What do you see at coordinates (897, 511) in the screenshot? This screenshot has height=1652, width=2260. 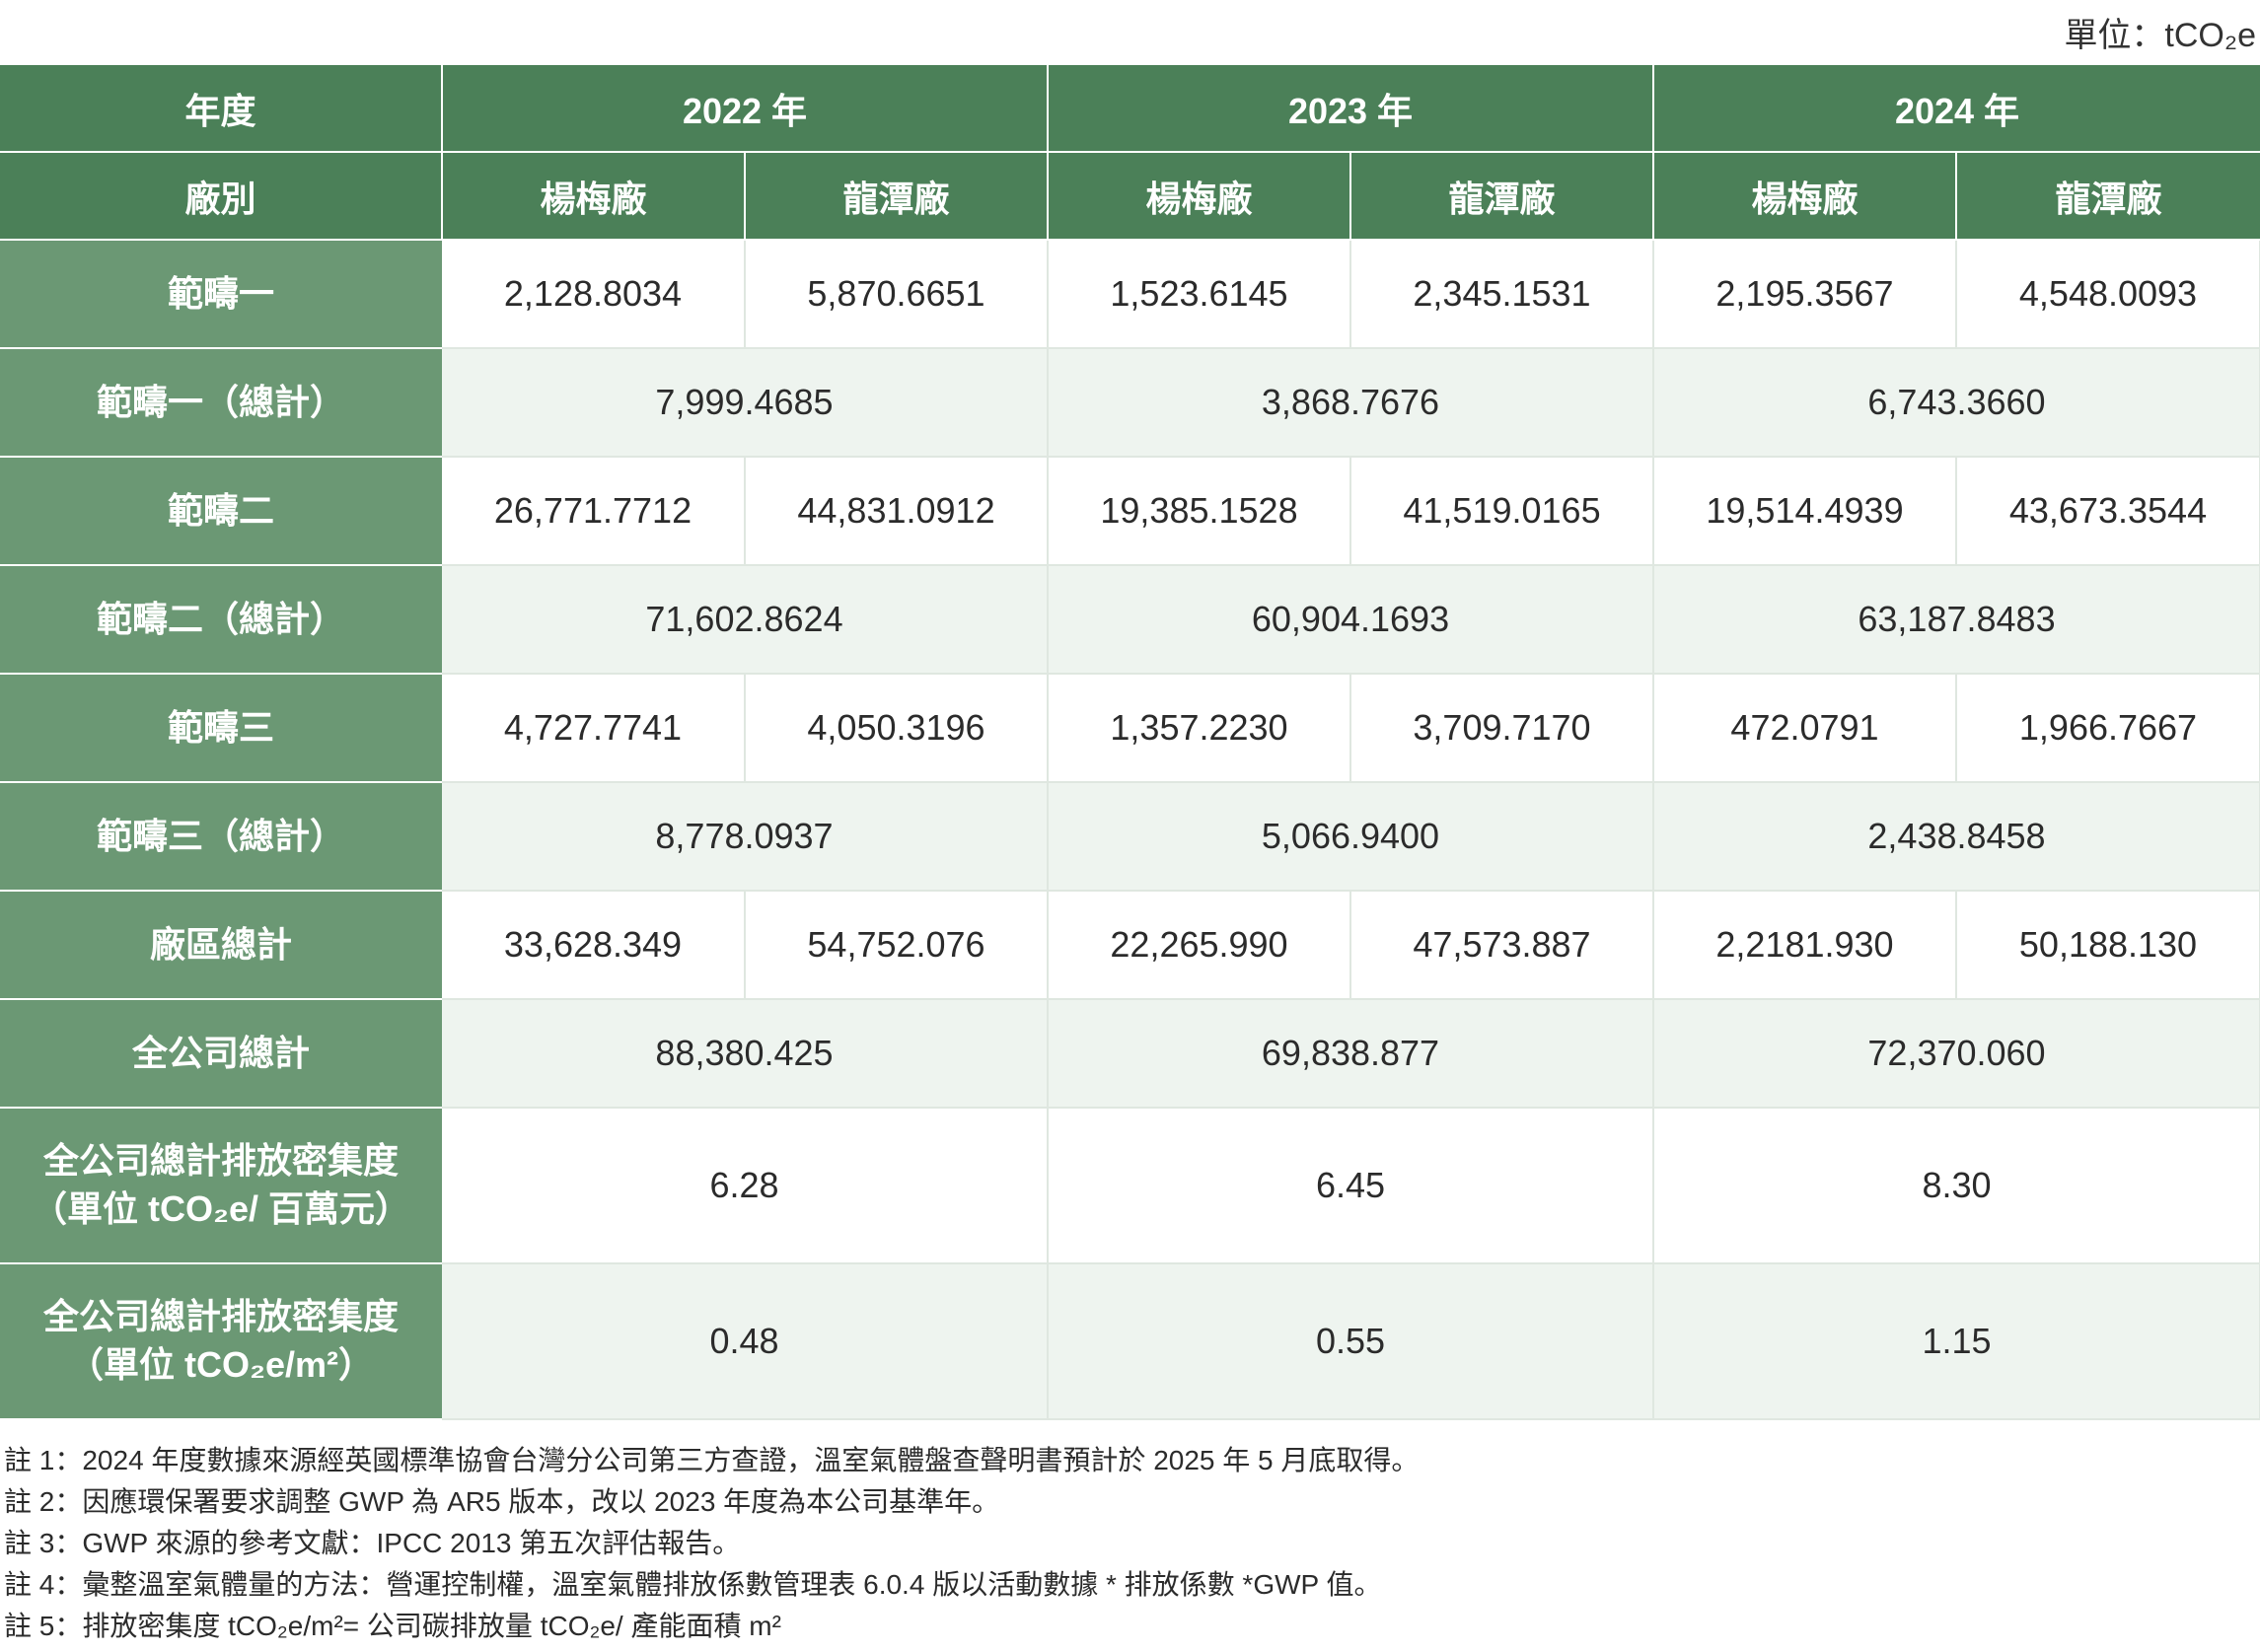 I see `value-cell: 44,831.0912` at bounding box center [897, 511].